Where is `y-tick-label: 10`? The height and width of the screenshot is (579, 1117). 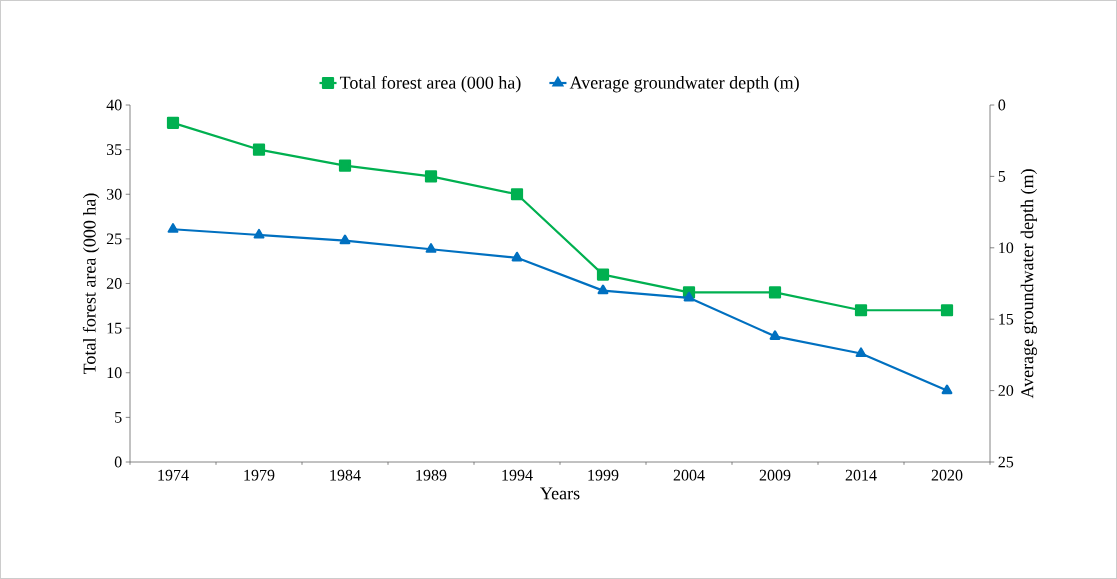
y-tick-label: 10 is located at coordinates (114, 373).